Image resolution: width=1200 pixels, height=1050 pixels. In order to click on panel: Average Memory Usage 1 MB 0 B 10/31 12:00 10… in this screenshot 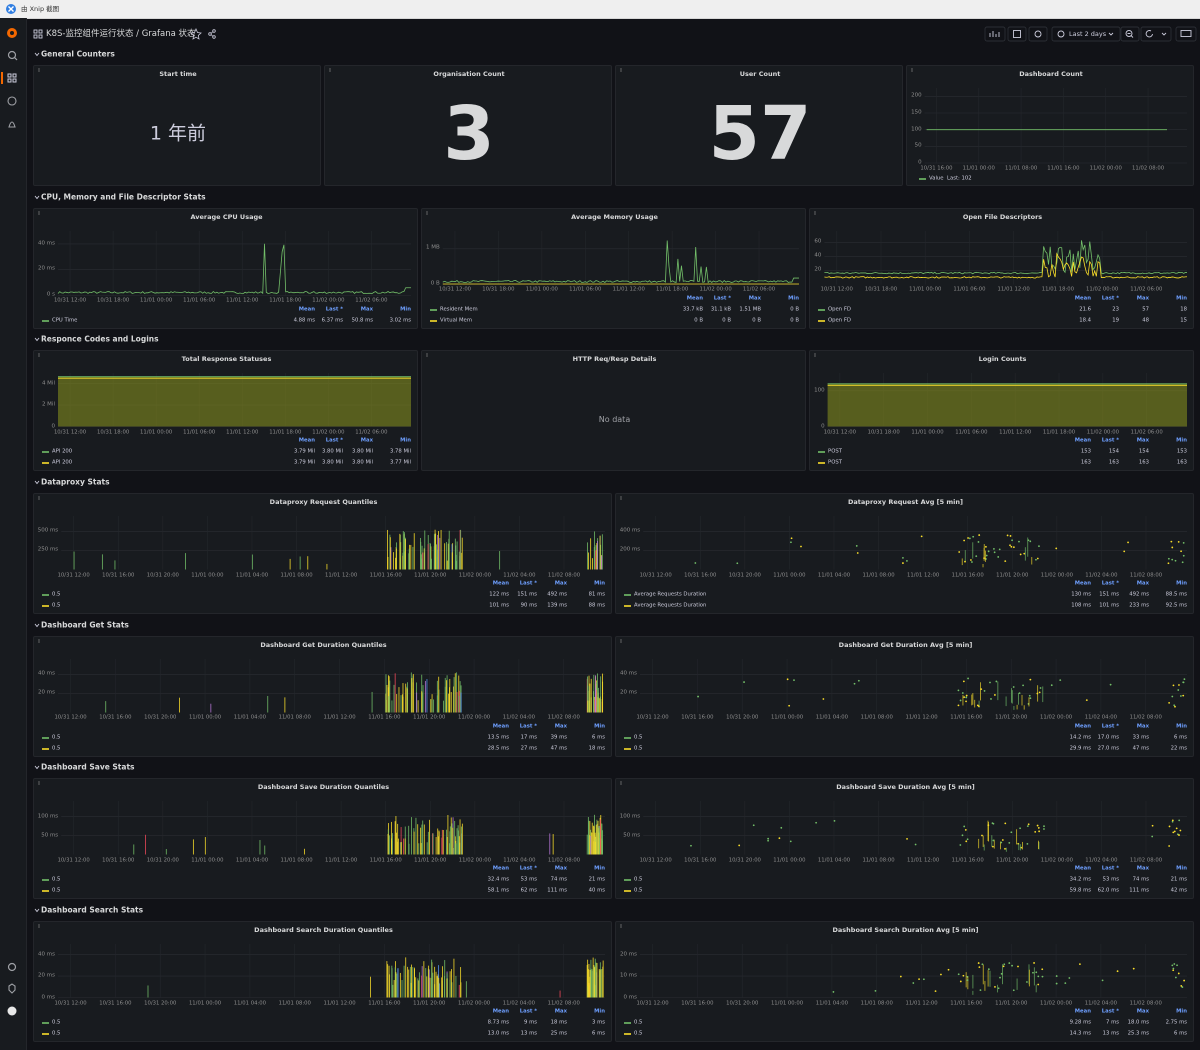, I will do `click(613, 268)`.